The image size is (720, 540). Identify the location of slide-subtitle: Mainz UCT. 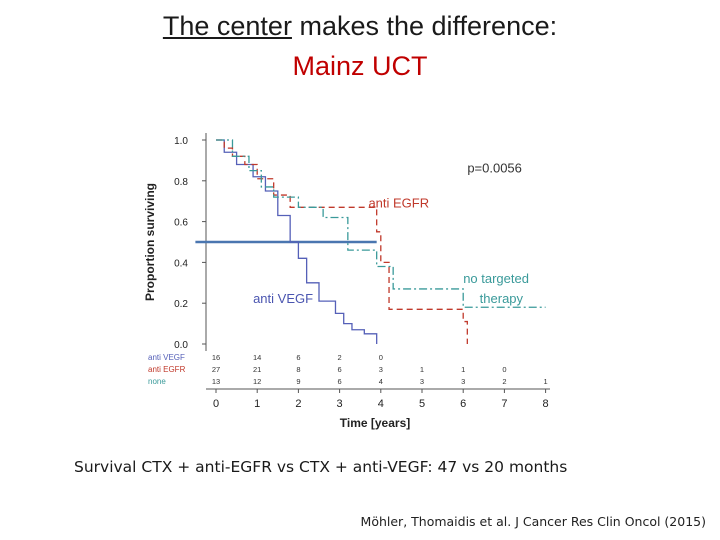
(360, 66).